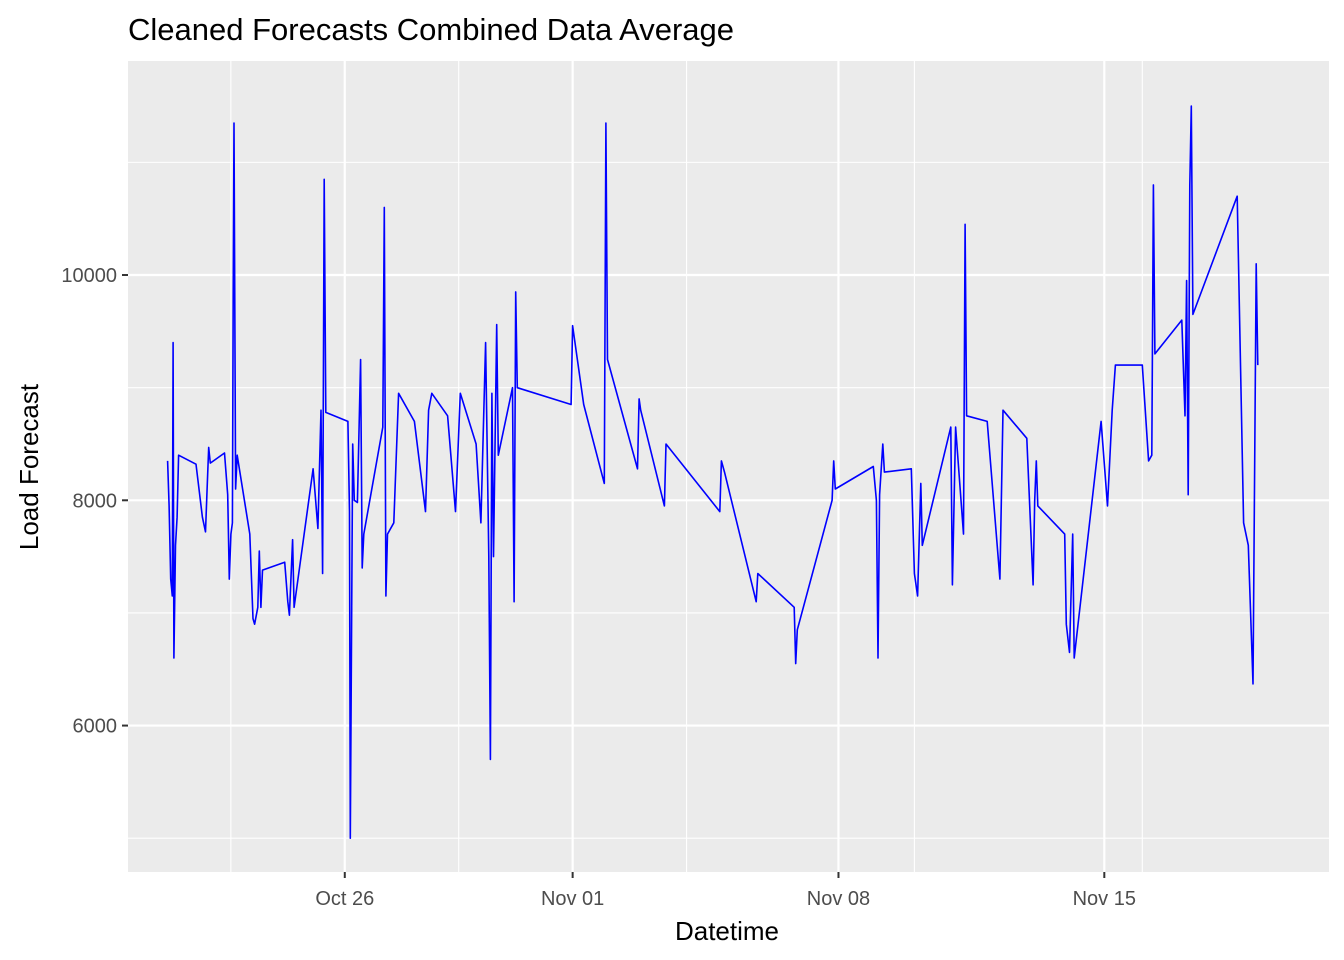 This screenshot has width=1344, height=960. I want to click on y-tick-label: 6000, so click(95, 727).